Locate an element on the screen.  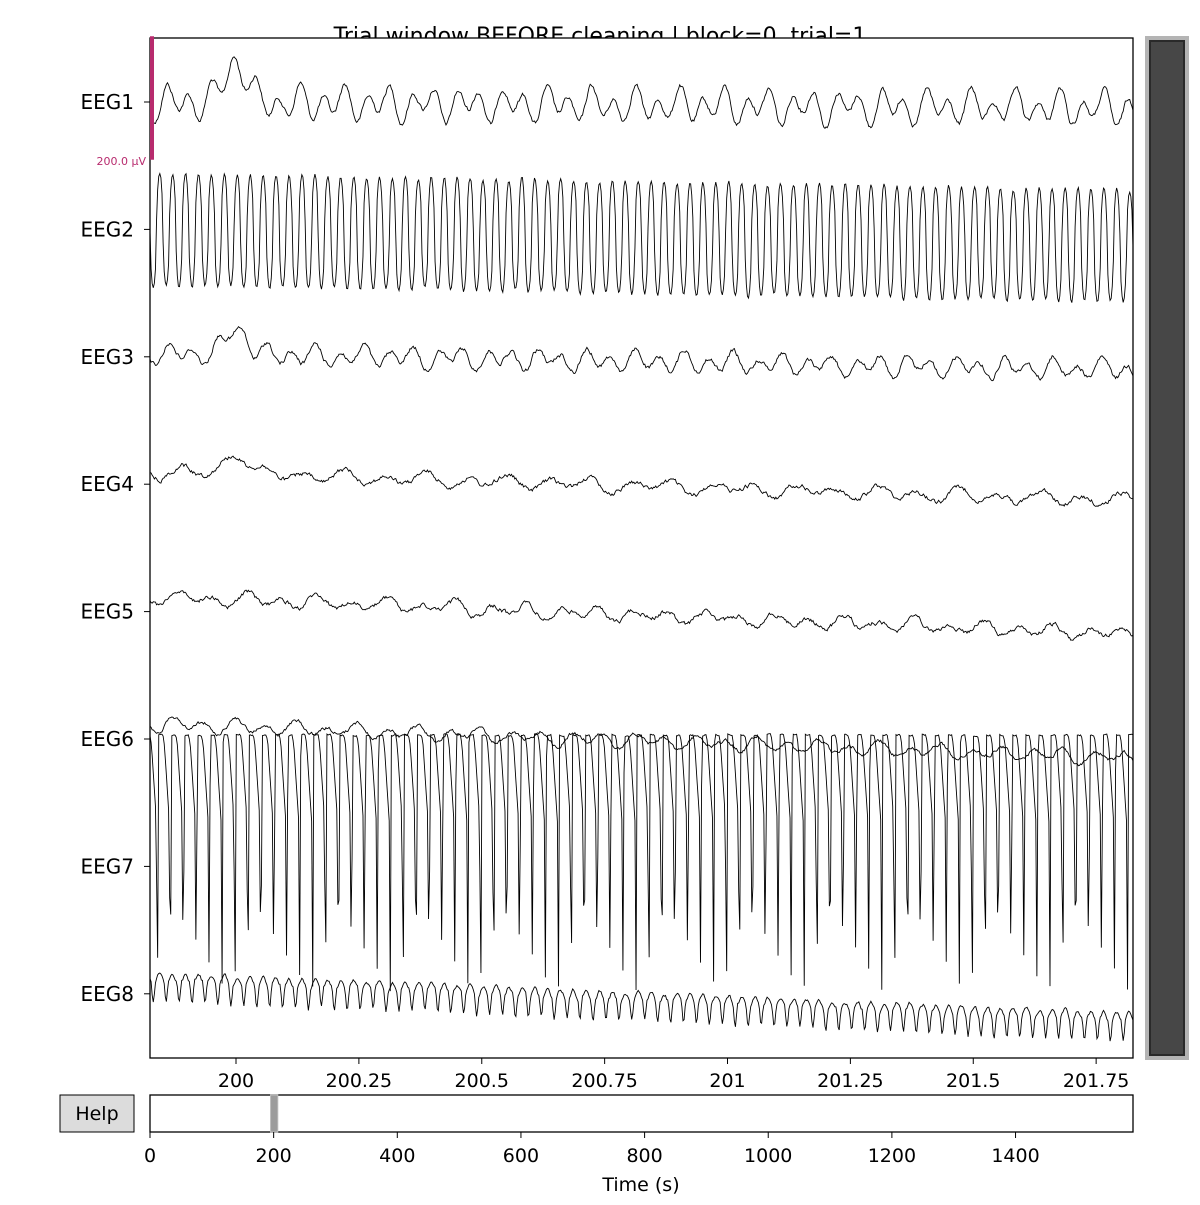
channel-label-eeg6: EEG6 is located at coordinates (108, 739).